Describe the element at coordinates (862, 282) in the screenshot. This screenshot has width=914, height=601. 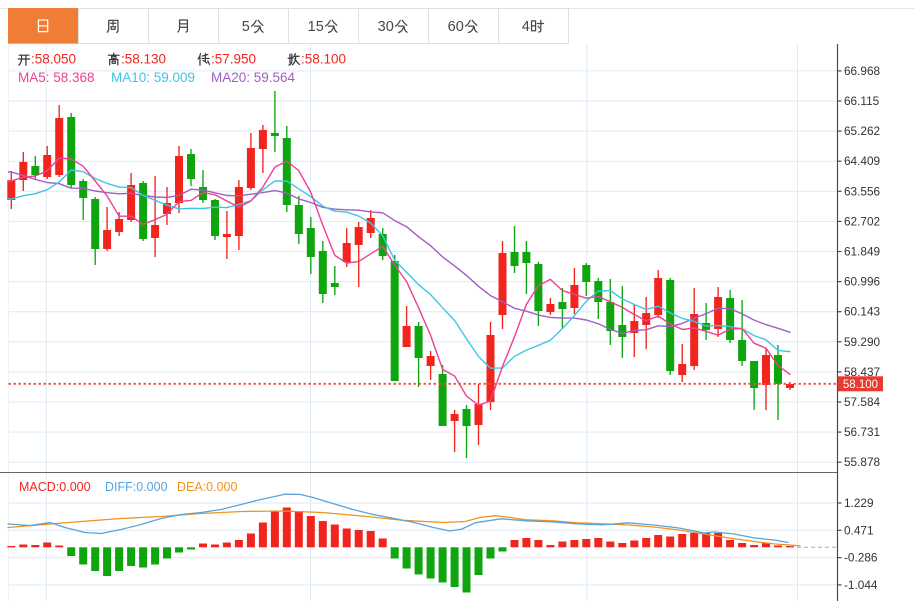
I see `svg-text: 60.996` at that location.